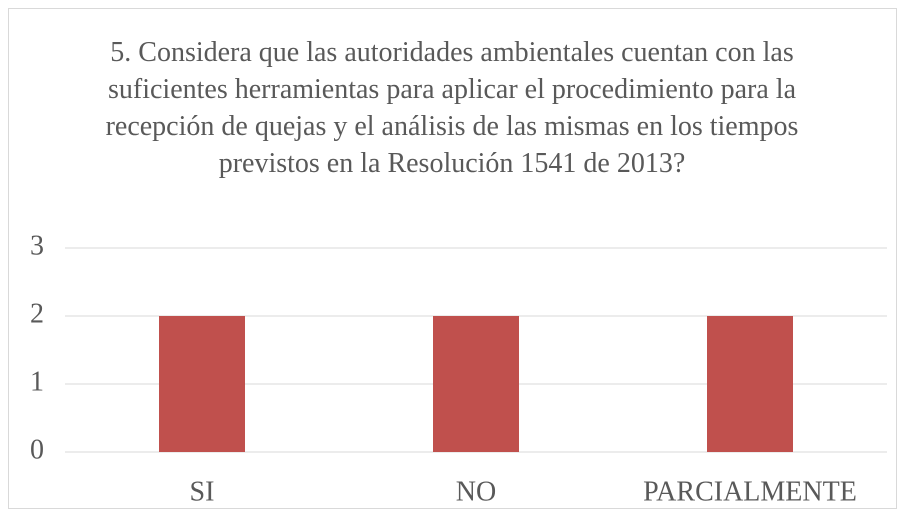  What do you see at coordinates (202, 491) in the screenshot?
I see `x-tick-label: SI` at bounding box center [202, 491].